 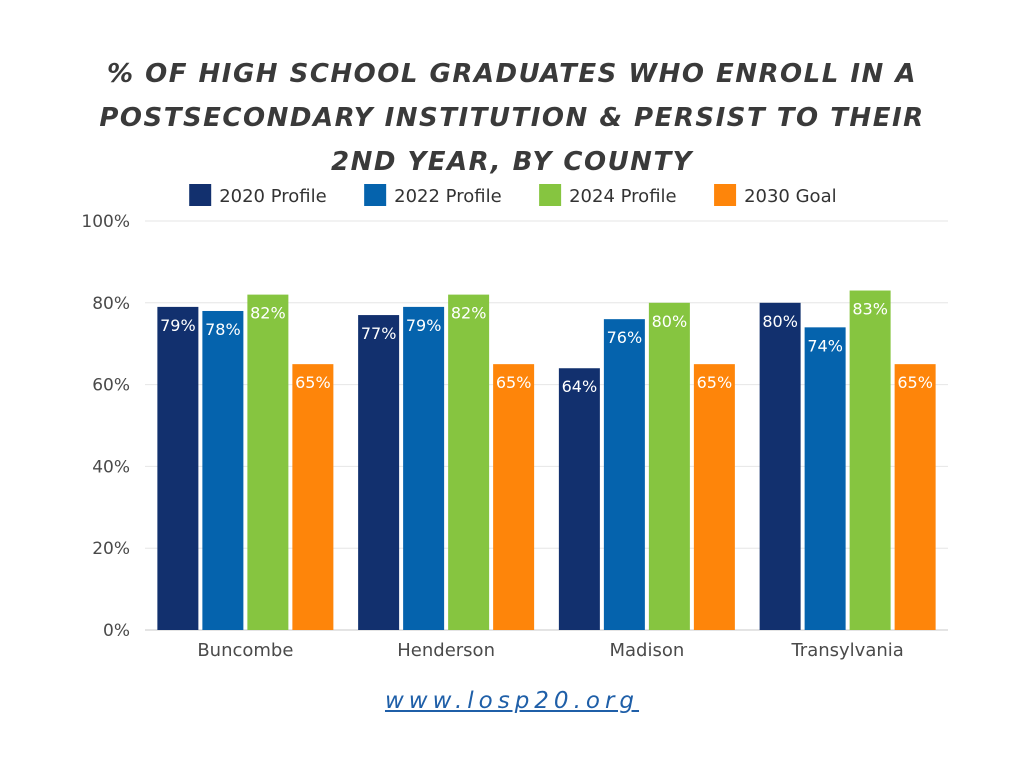 I want to click on data-label: 78%, so click(x=223, y=329).